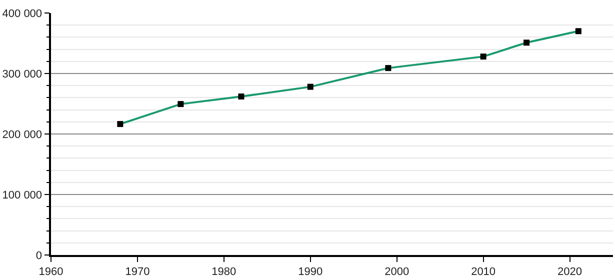  I want to click on y-tick-label: 0, so click(39, 256).